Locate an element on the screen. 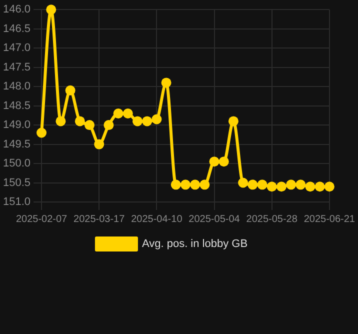  legend-label: Avg. pos. in lobby GB is located at coordinates (195, 244).